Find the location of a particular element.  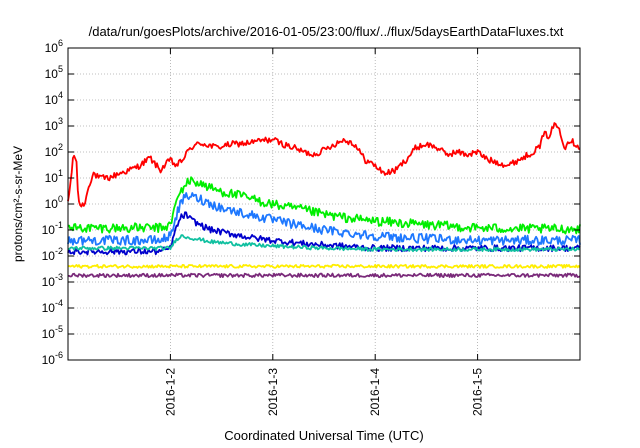

x-axis-label: Coordinated Universal Time (UTC) is located at coordinates (323, 435).